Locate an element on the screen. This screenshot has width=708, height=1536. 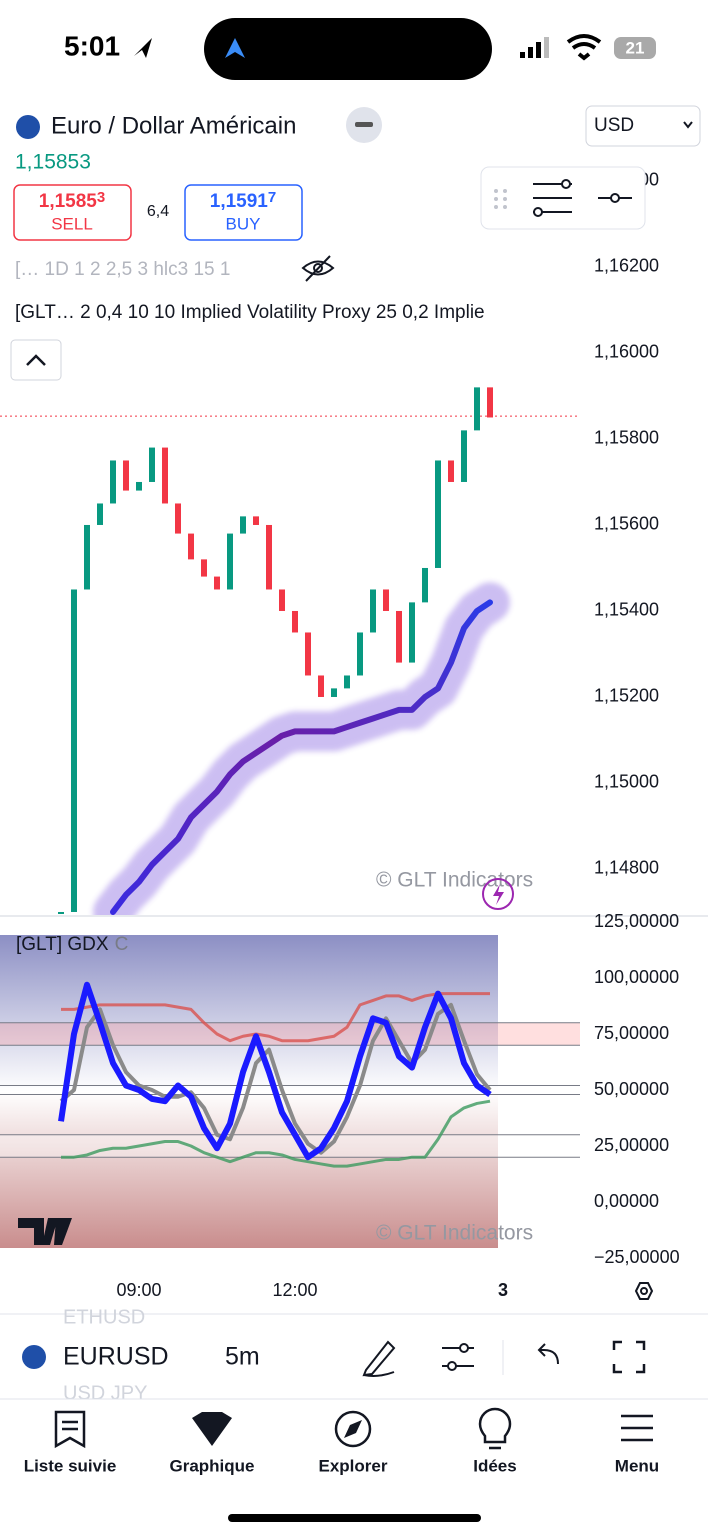
currency-select is located at coordinates (643, 126).